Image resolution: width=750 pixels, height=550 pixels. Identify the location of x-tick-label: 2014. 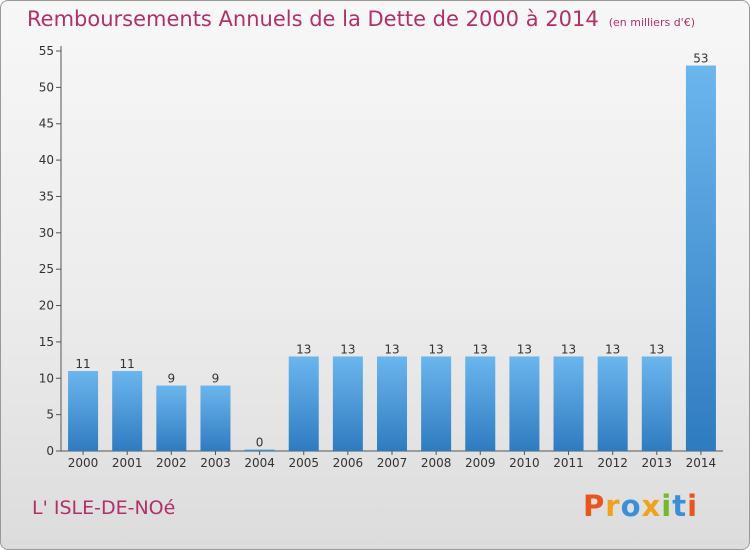
(701, 463).